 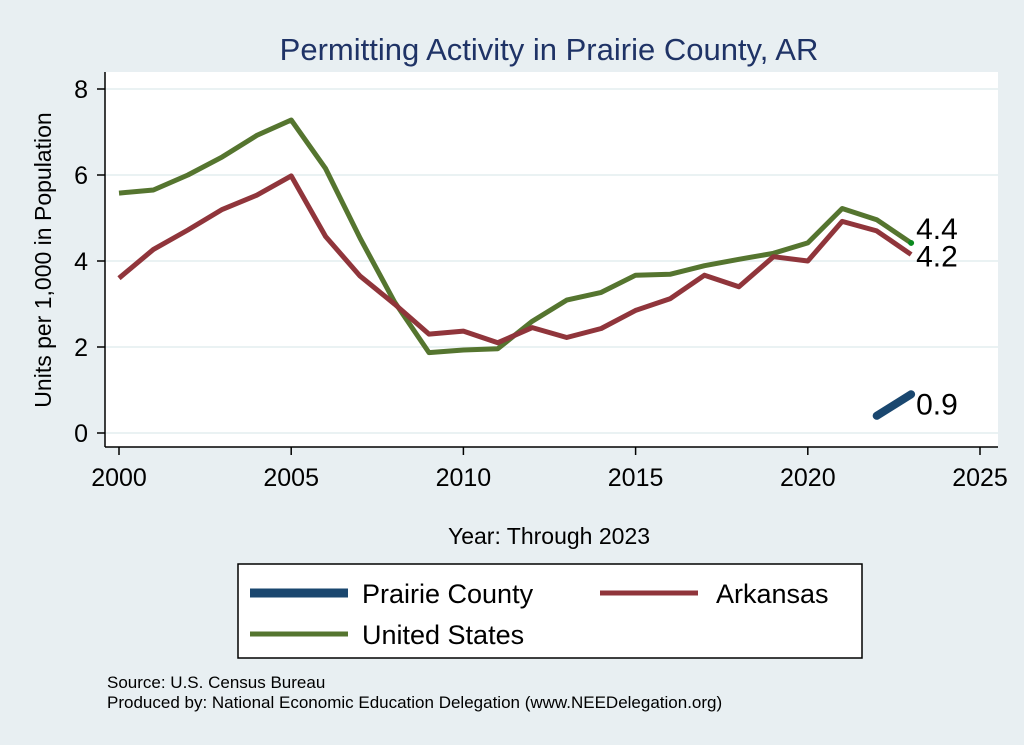 I want to click on x-tick-label: 2020, so click(x=808, y=478).